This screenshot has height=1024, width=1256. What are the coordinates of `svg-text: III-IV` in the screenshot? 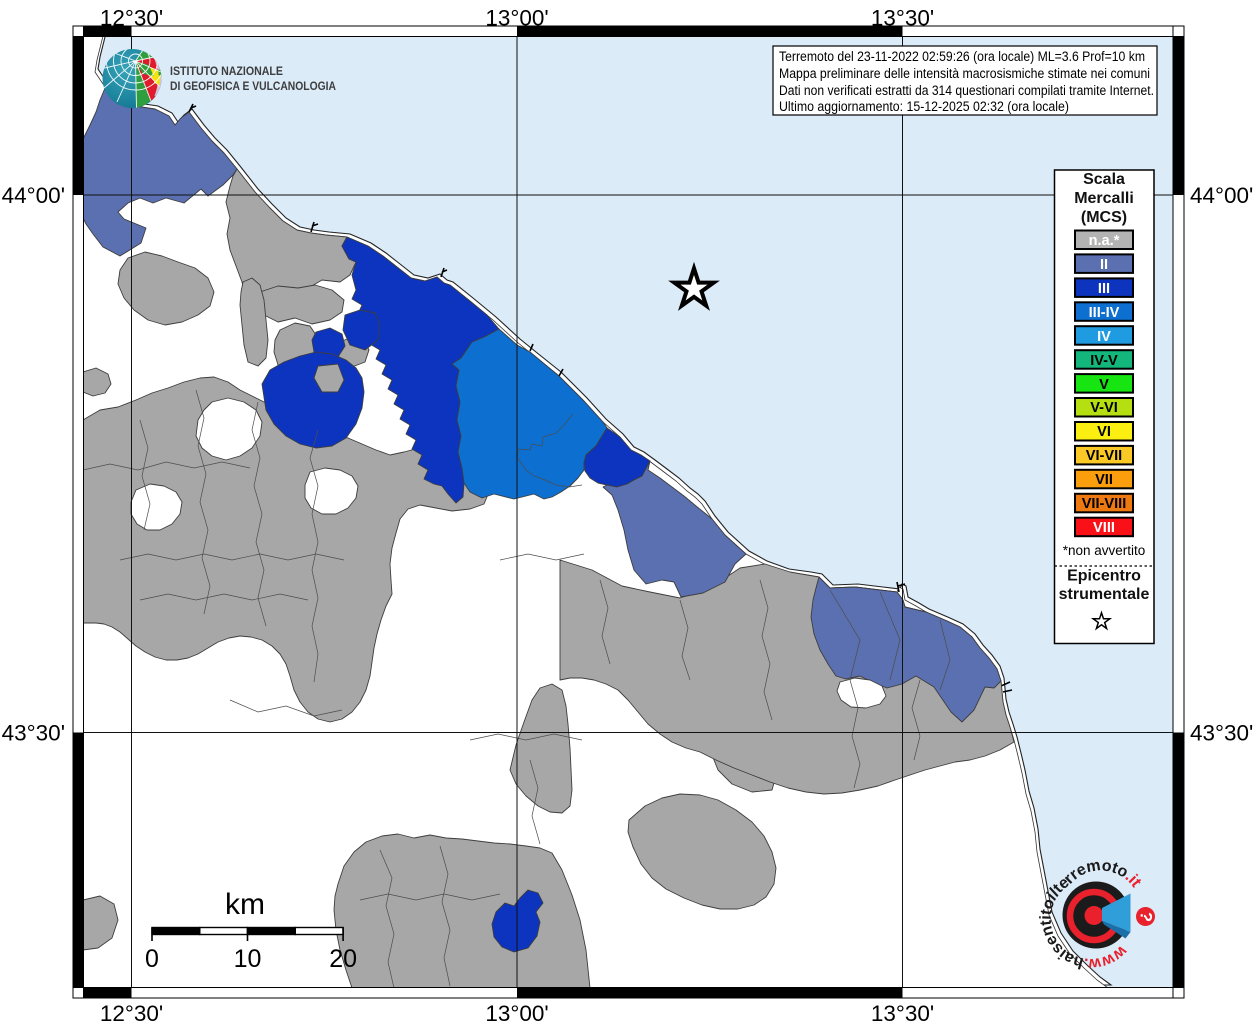 It's located at (1104, 313).